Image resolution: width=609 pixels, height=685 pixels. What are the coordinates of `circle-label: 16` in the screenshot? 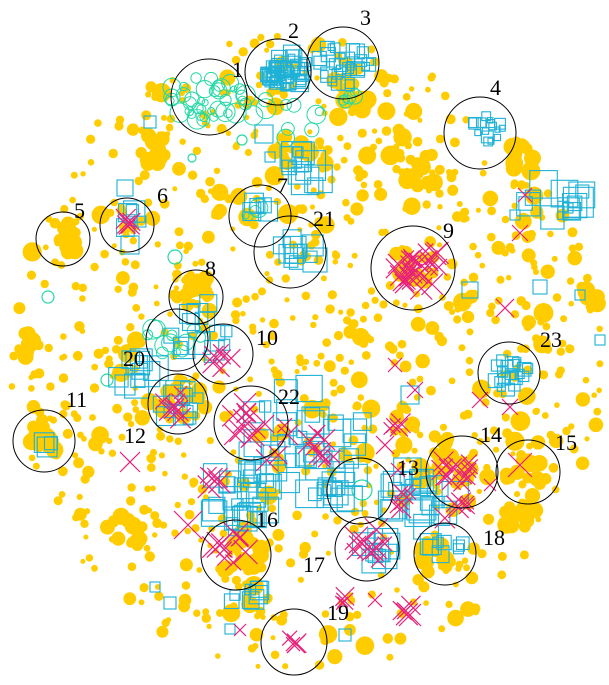 It's located at (267, 519).